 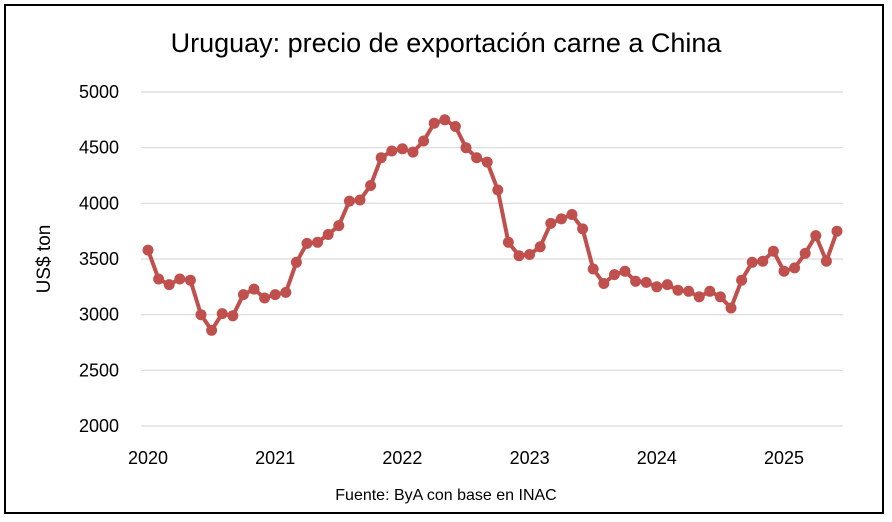 I want to click on y-tick-label: 5000, so click(x=99, y=92).